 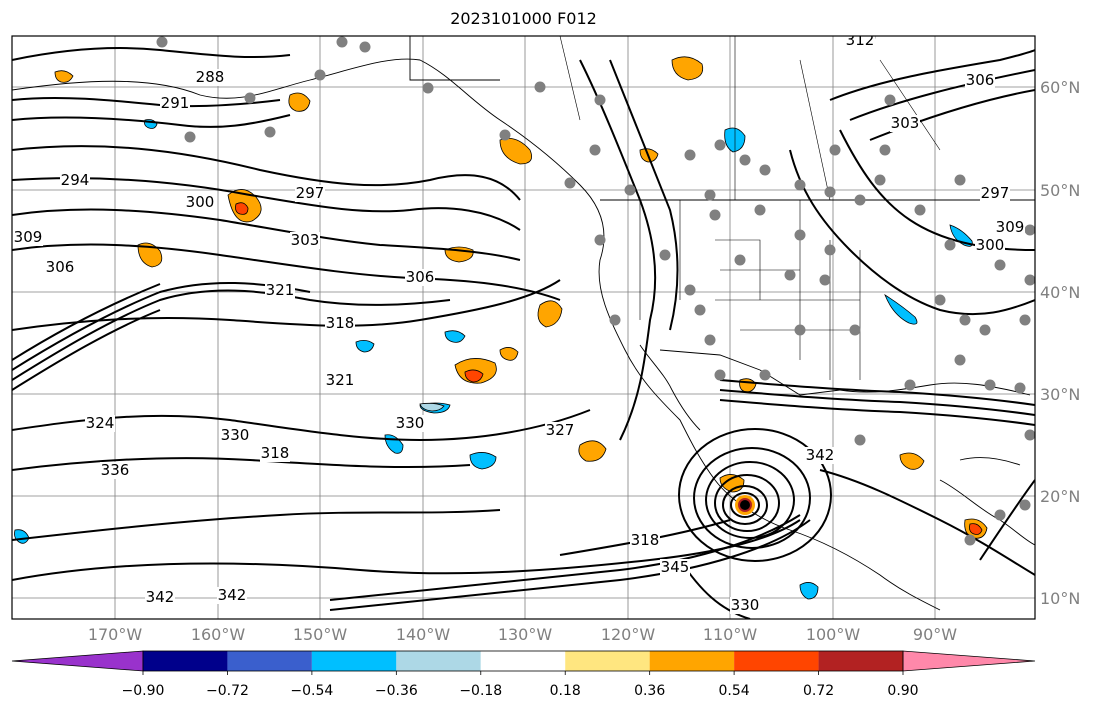 What do you see at coordinates (935, 389) in the screenshot?
I see `gulf-coast` at bounding box center [935, 389].